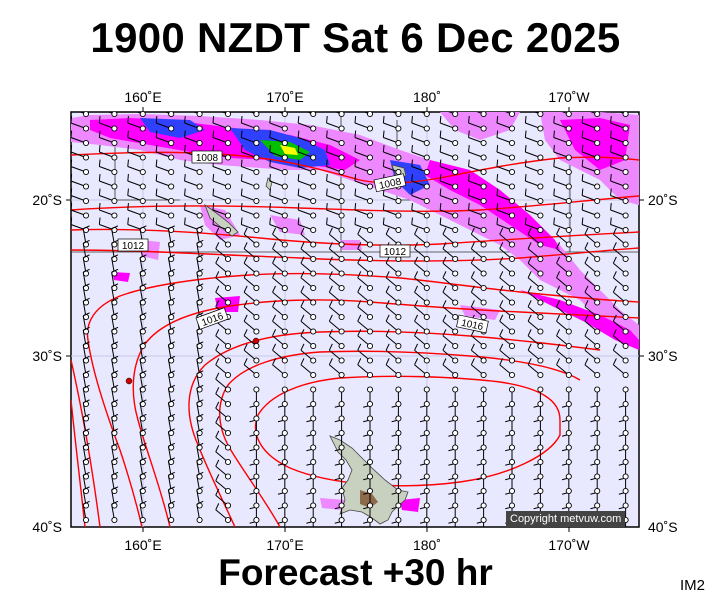 The image size is (711, 600). I want to click on model-label: IM2, so click(692, 585).